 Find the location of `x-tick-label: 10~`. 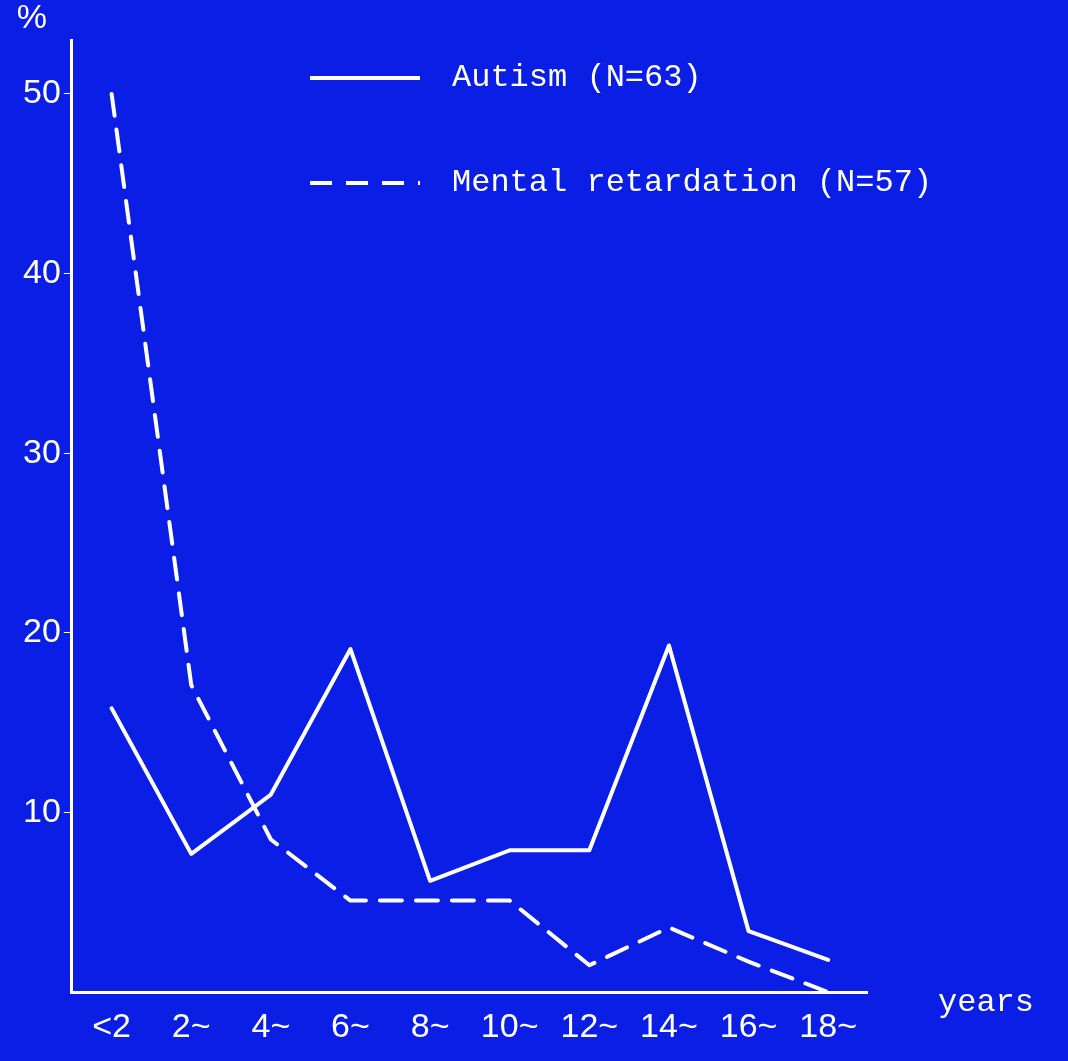

x-tick-label: 10~ is located at coordinates (509, 1024).